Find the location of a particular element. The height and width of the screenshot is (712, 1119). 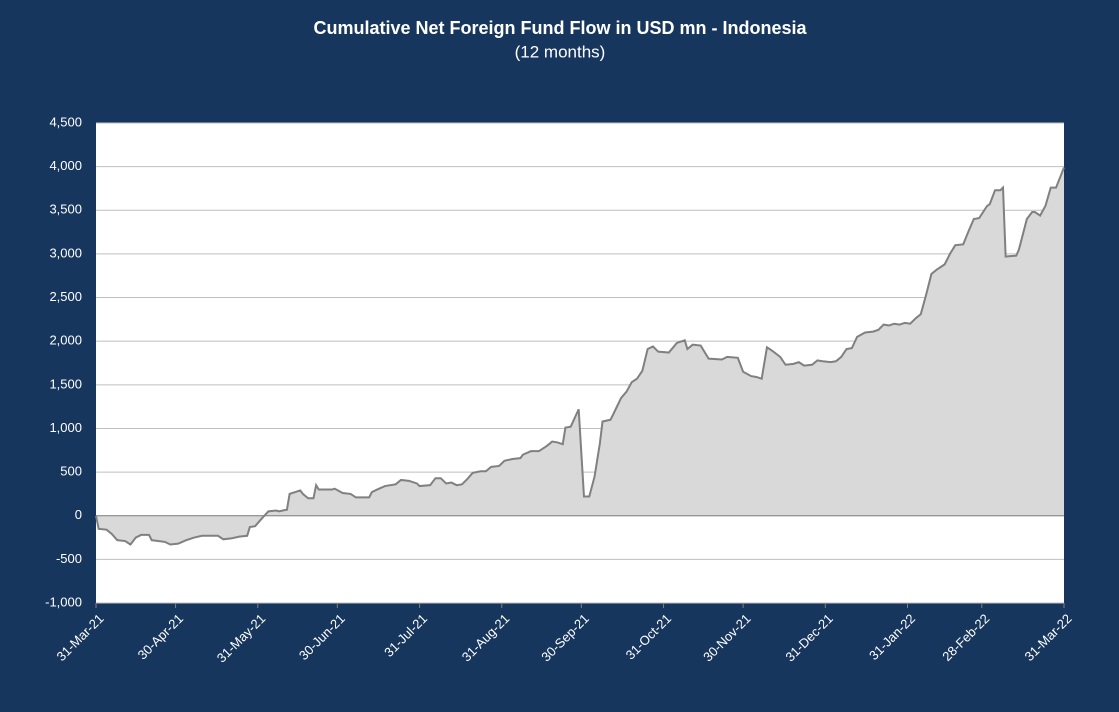

y-tick-label: 1,500 is located at coordinates (65, 383).